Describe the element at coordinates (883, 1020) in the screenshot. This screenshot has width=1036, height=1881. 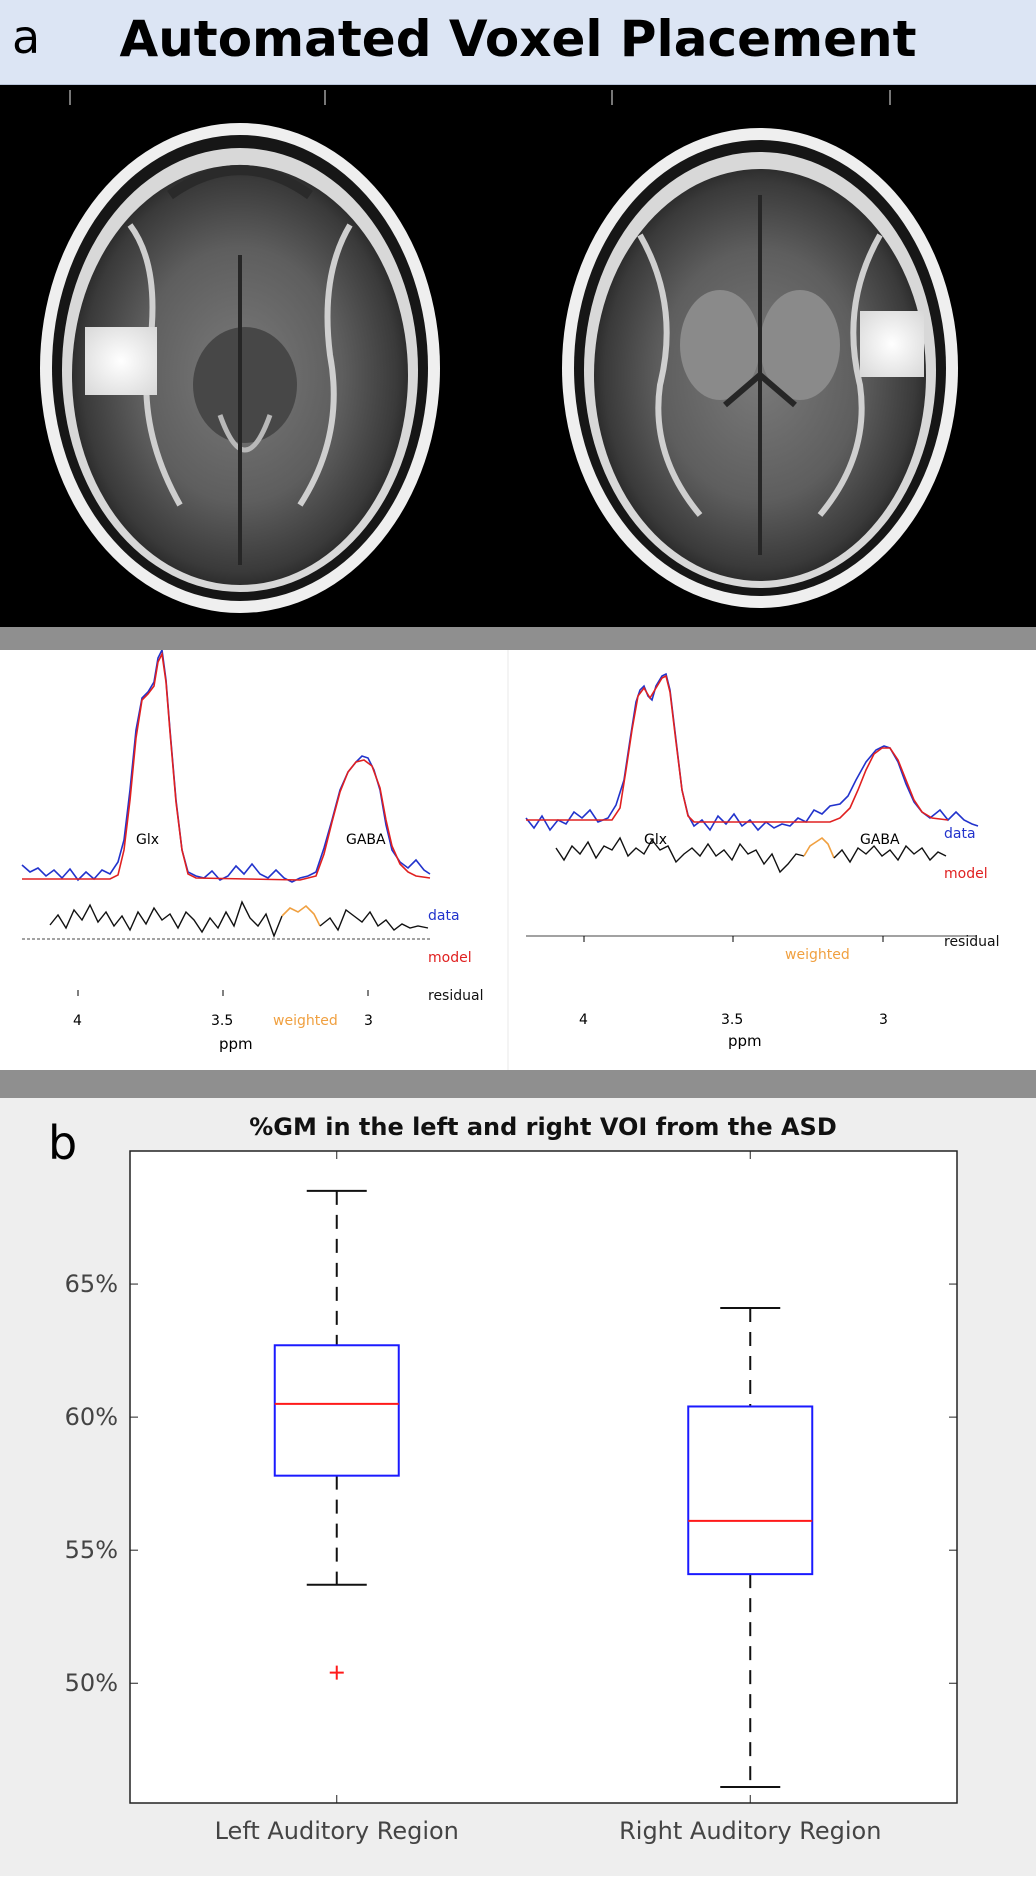
I see `spectrum-right-tick-3: 3` at that location.